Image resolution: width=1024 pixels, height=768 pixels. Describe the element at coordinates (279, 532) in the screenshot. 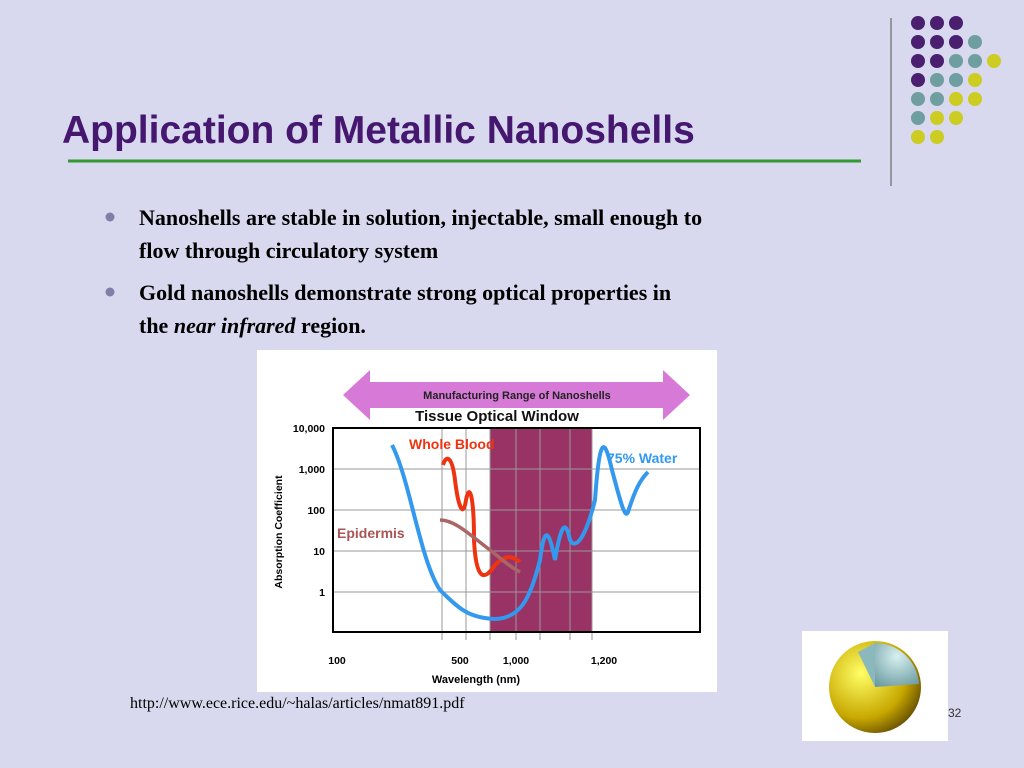

I see `y-axis-label: Absorption Coefficient` at that location.